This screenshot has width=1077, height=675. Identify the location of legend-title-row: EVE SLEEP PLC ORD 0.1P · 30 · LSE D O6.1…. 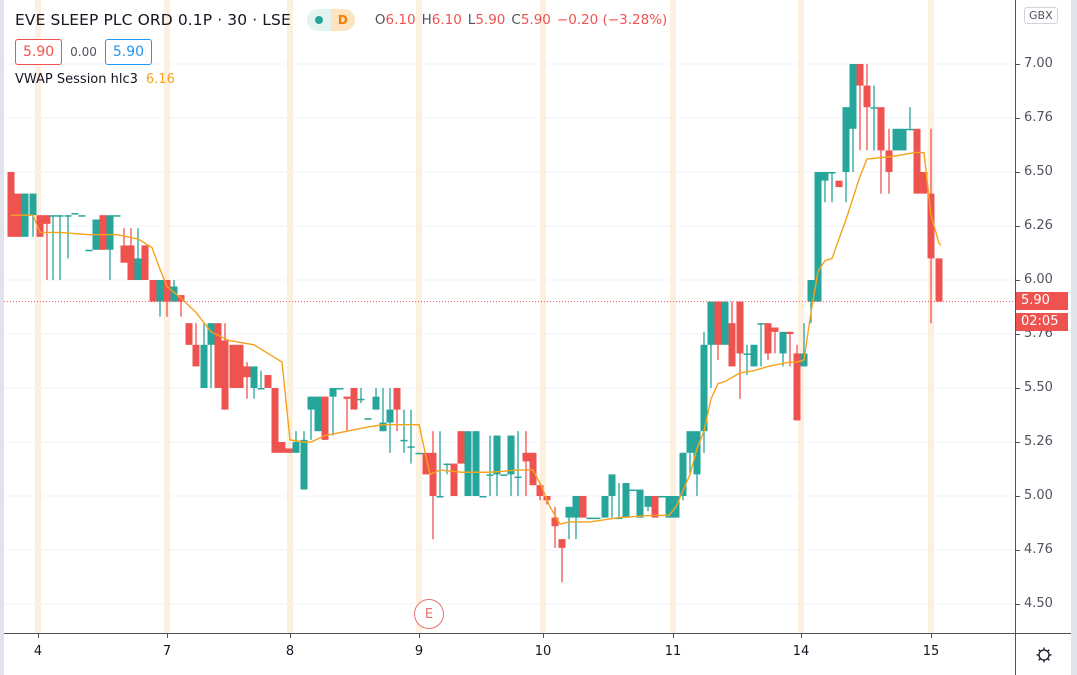
(341, 20).